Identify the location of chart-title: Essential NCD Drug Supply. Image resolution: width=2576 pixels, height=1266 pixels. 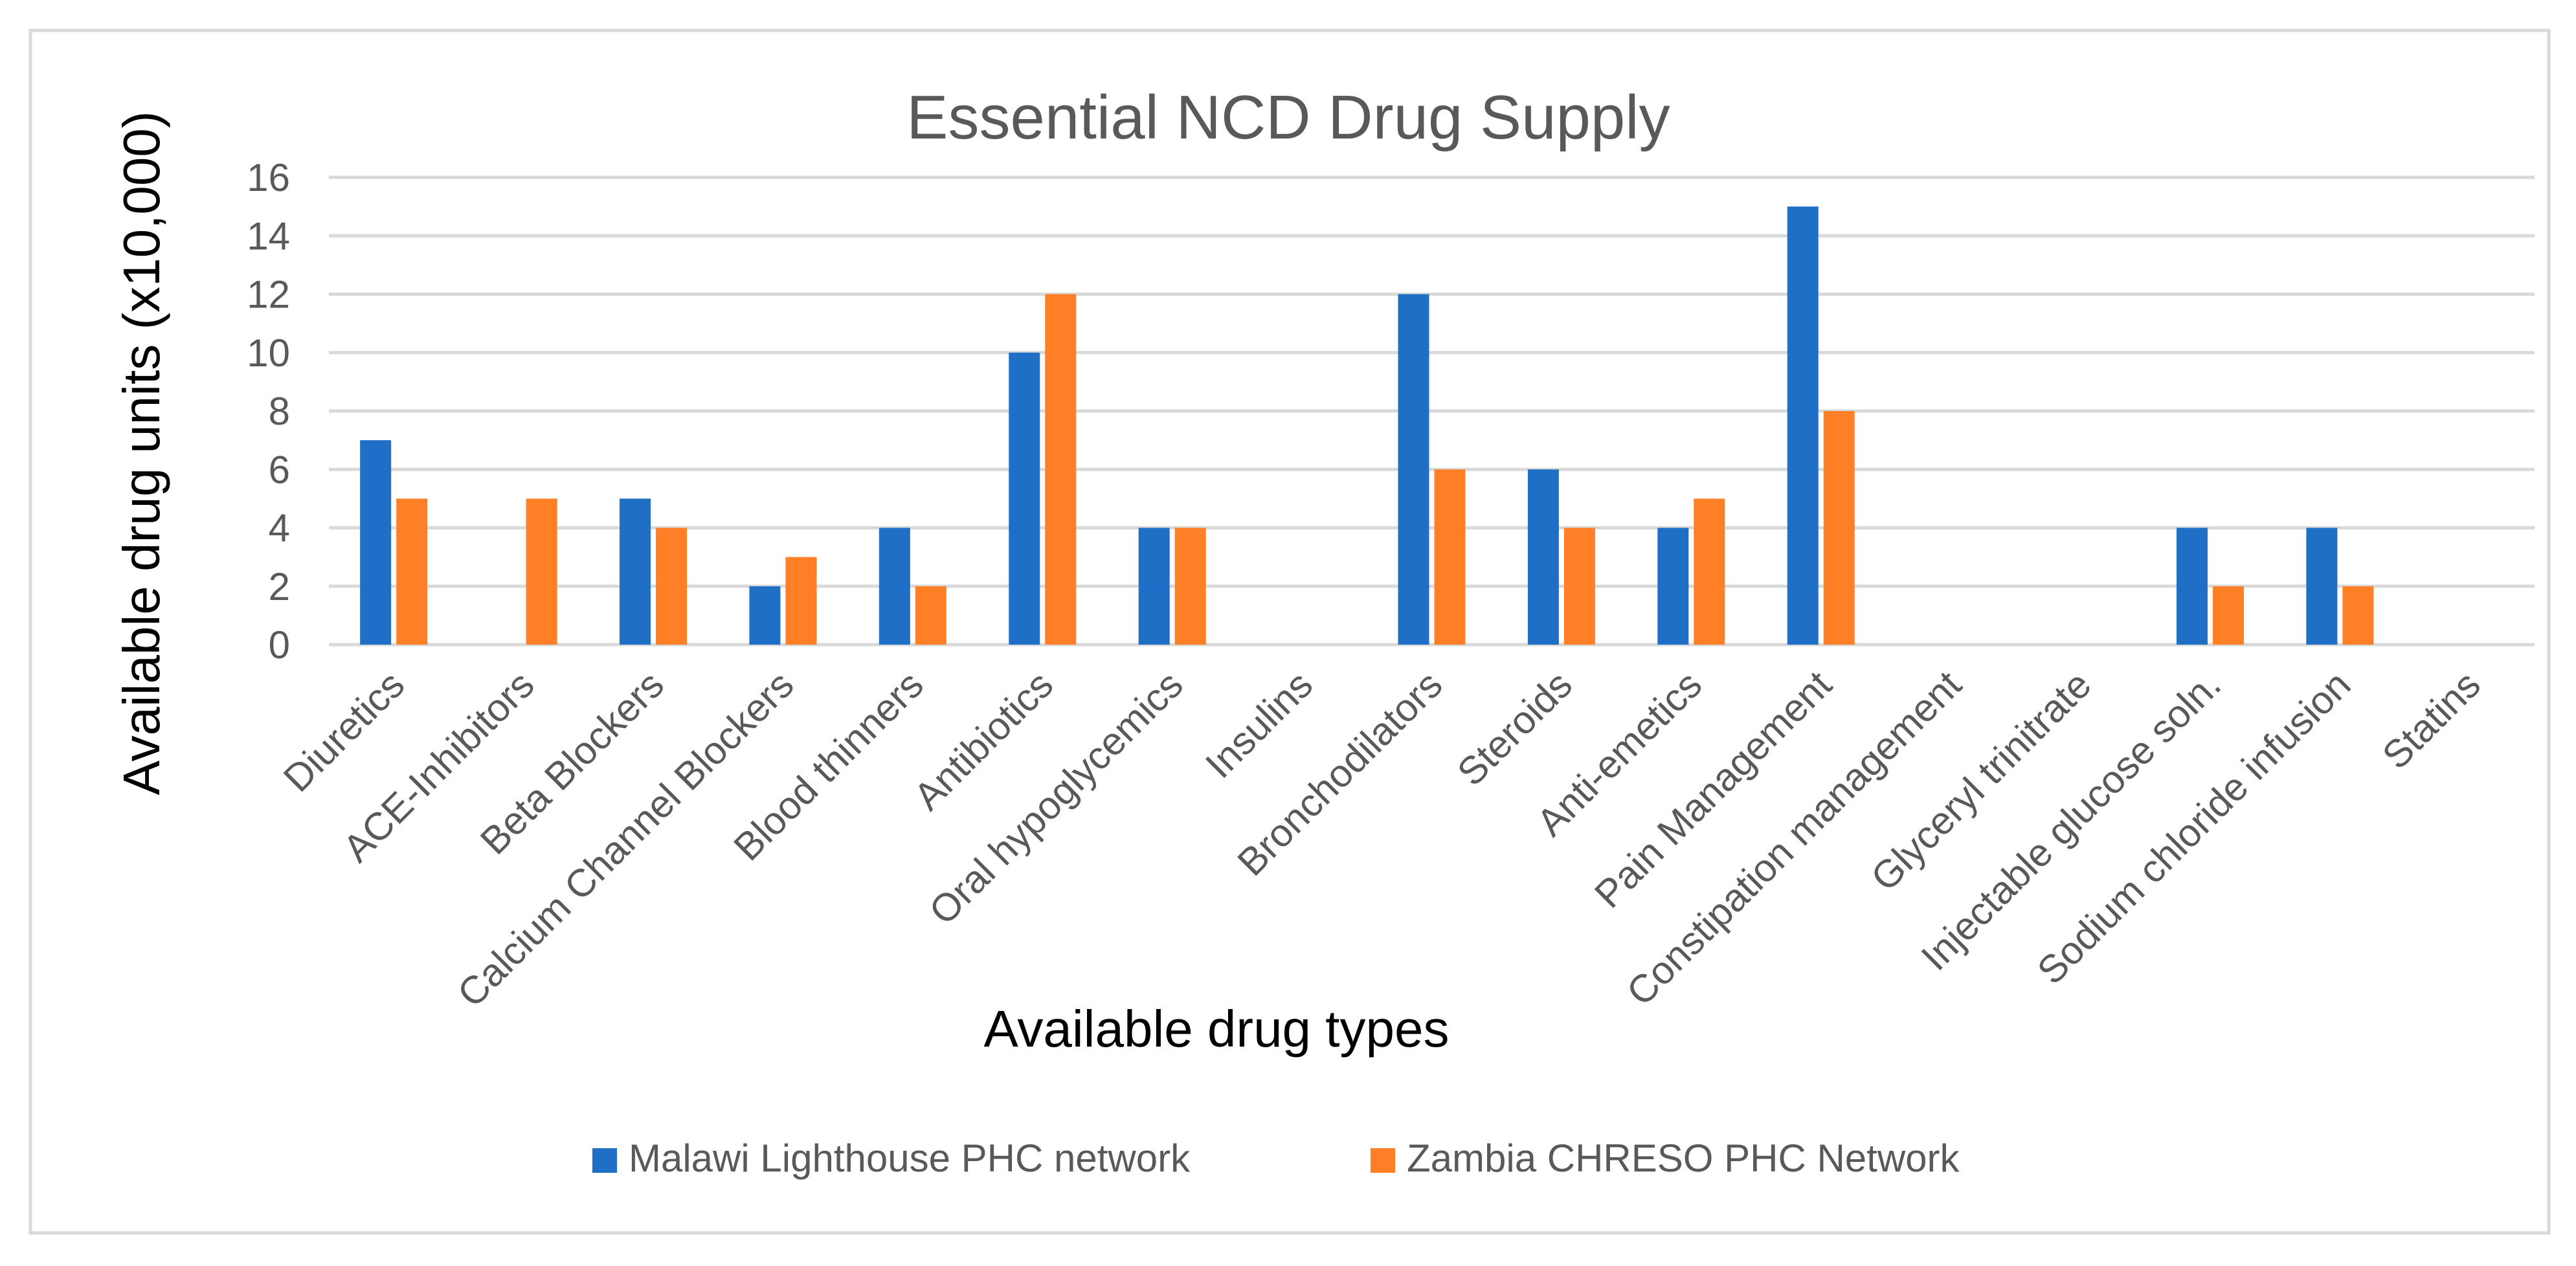
(1288, 117).